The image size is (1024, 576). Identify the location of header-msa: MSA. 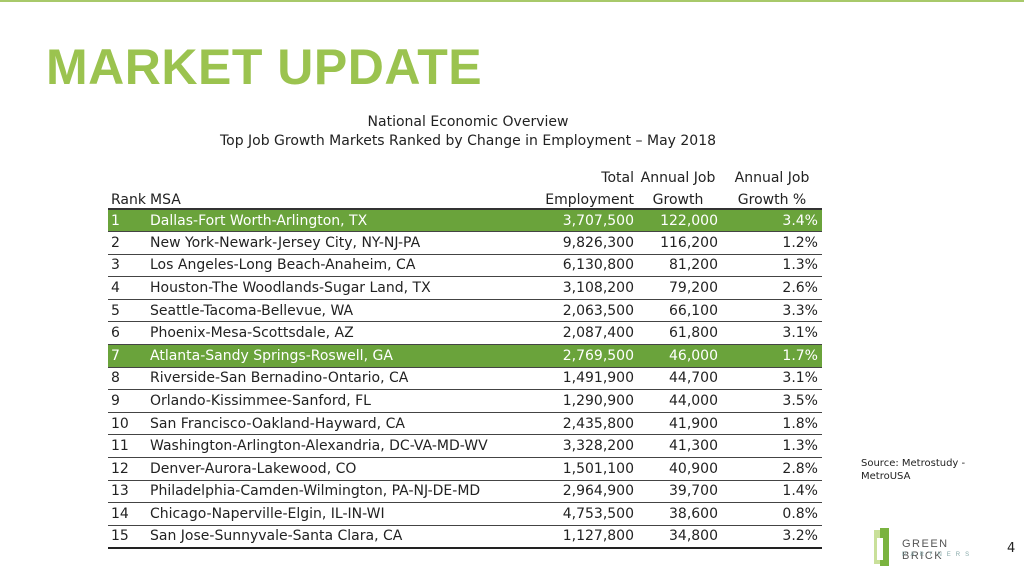
(340, 198).